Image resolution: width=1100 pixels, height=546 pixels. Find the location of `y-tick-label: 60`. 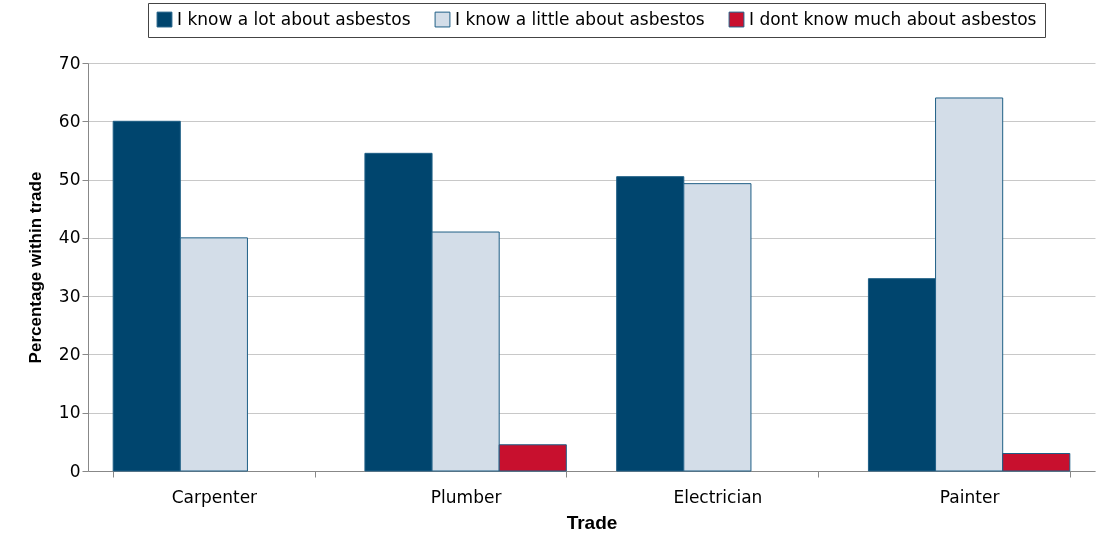

y-tick-label: 60 is located at coordinates (69, 120).